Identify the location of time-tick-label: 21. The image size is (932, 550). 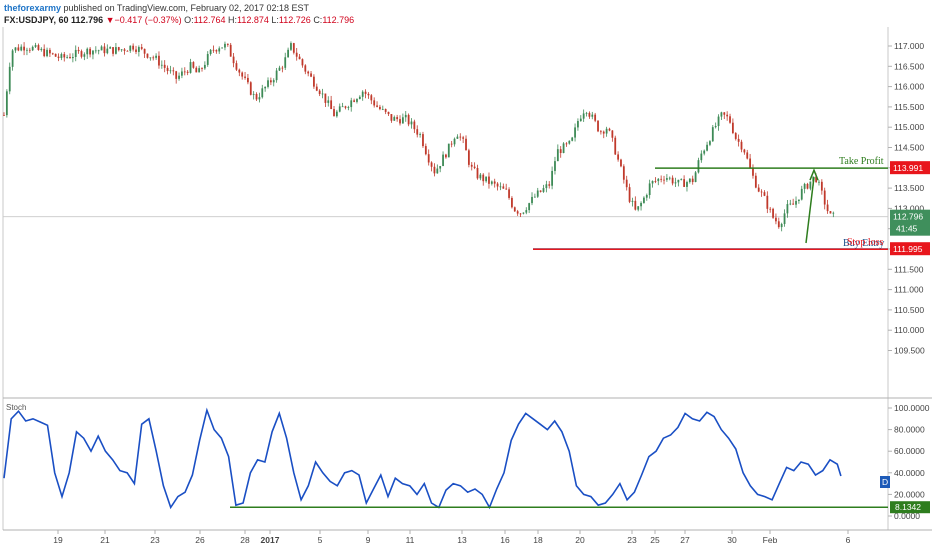
(105, 540).